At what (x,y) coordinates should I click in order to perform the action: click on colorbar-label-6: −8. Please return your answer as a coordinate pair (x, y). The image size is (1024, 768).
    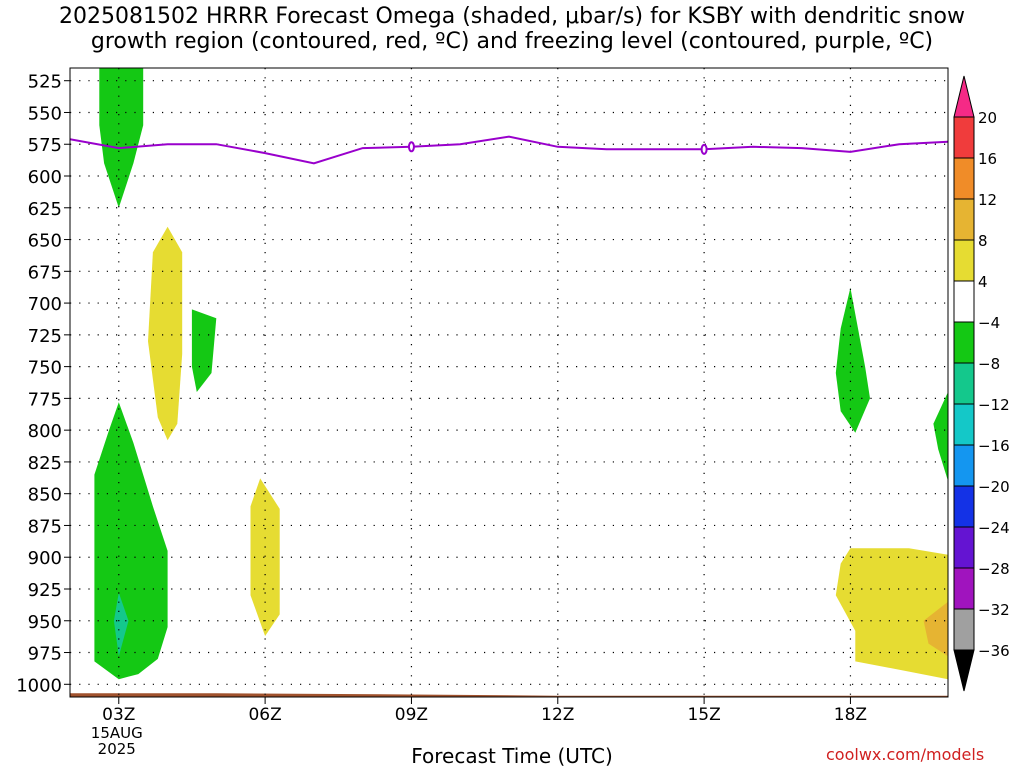
    Looking at the image, I should click on (989, 364).